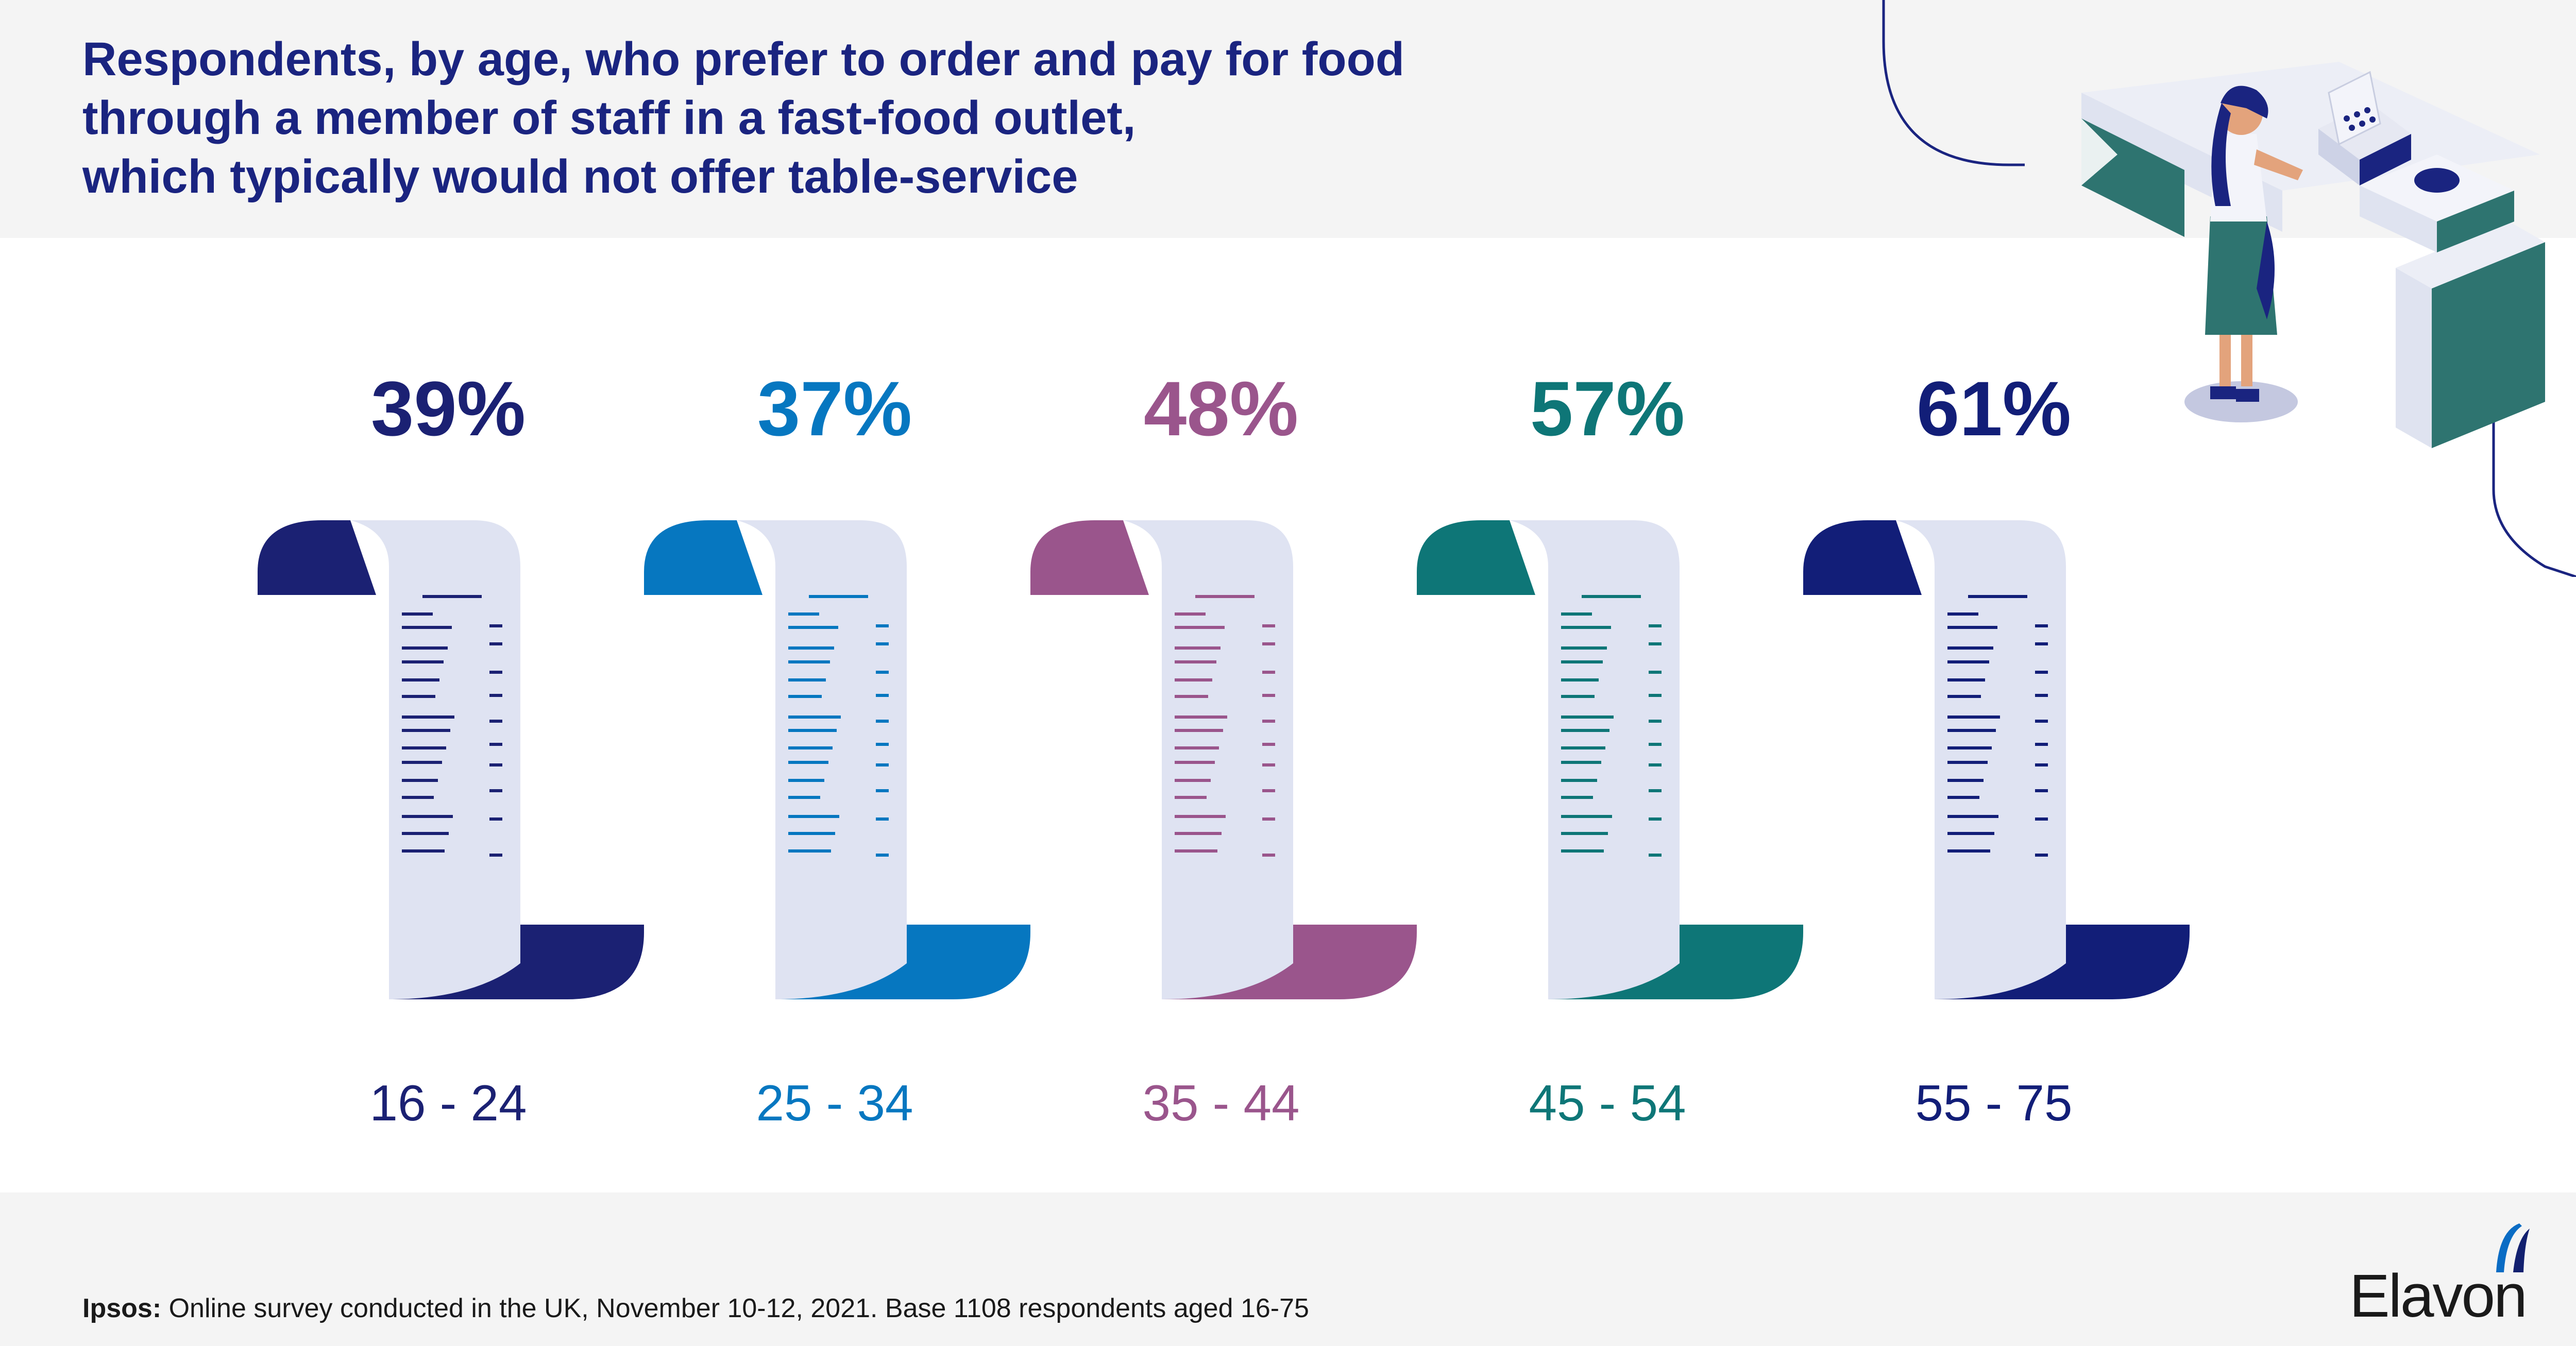 The width and height of the screenshot is (2576, 1346). Describe the element at coordinates (1221, 409) in the screenshot. I see `value-label-35-44: 48%` at that location.